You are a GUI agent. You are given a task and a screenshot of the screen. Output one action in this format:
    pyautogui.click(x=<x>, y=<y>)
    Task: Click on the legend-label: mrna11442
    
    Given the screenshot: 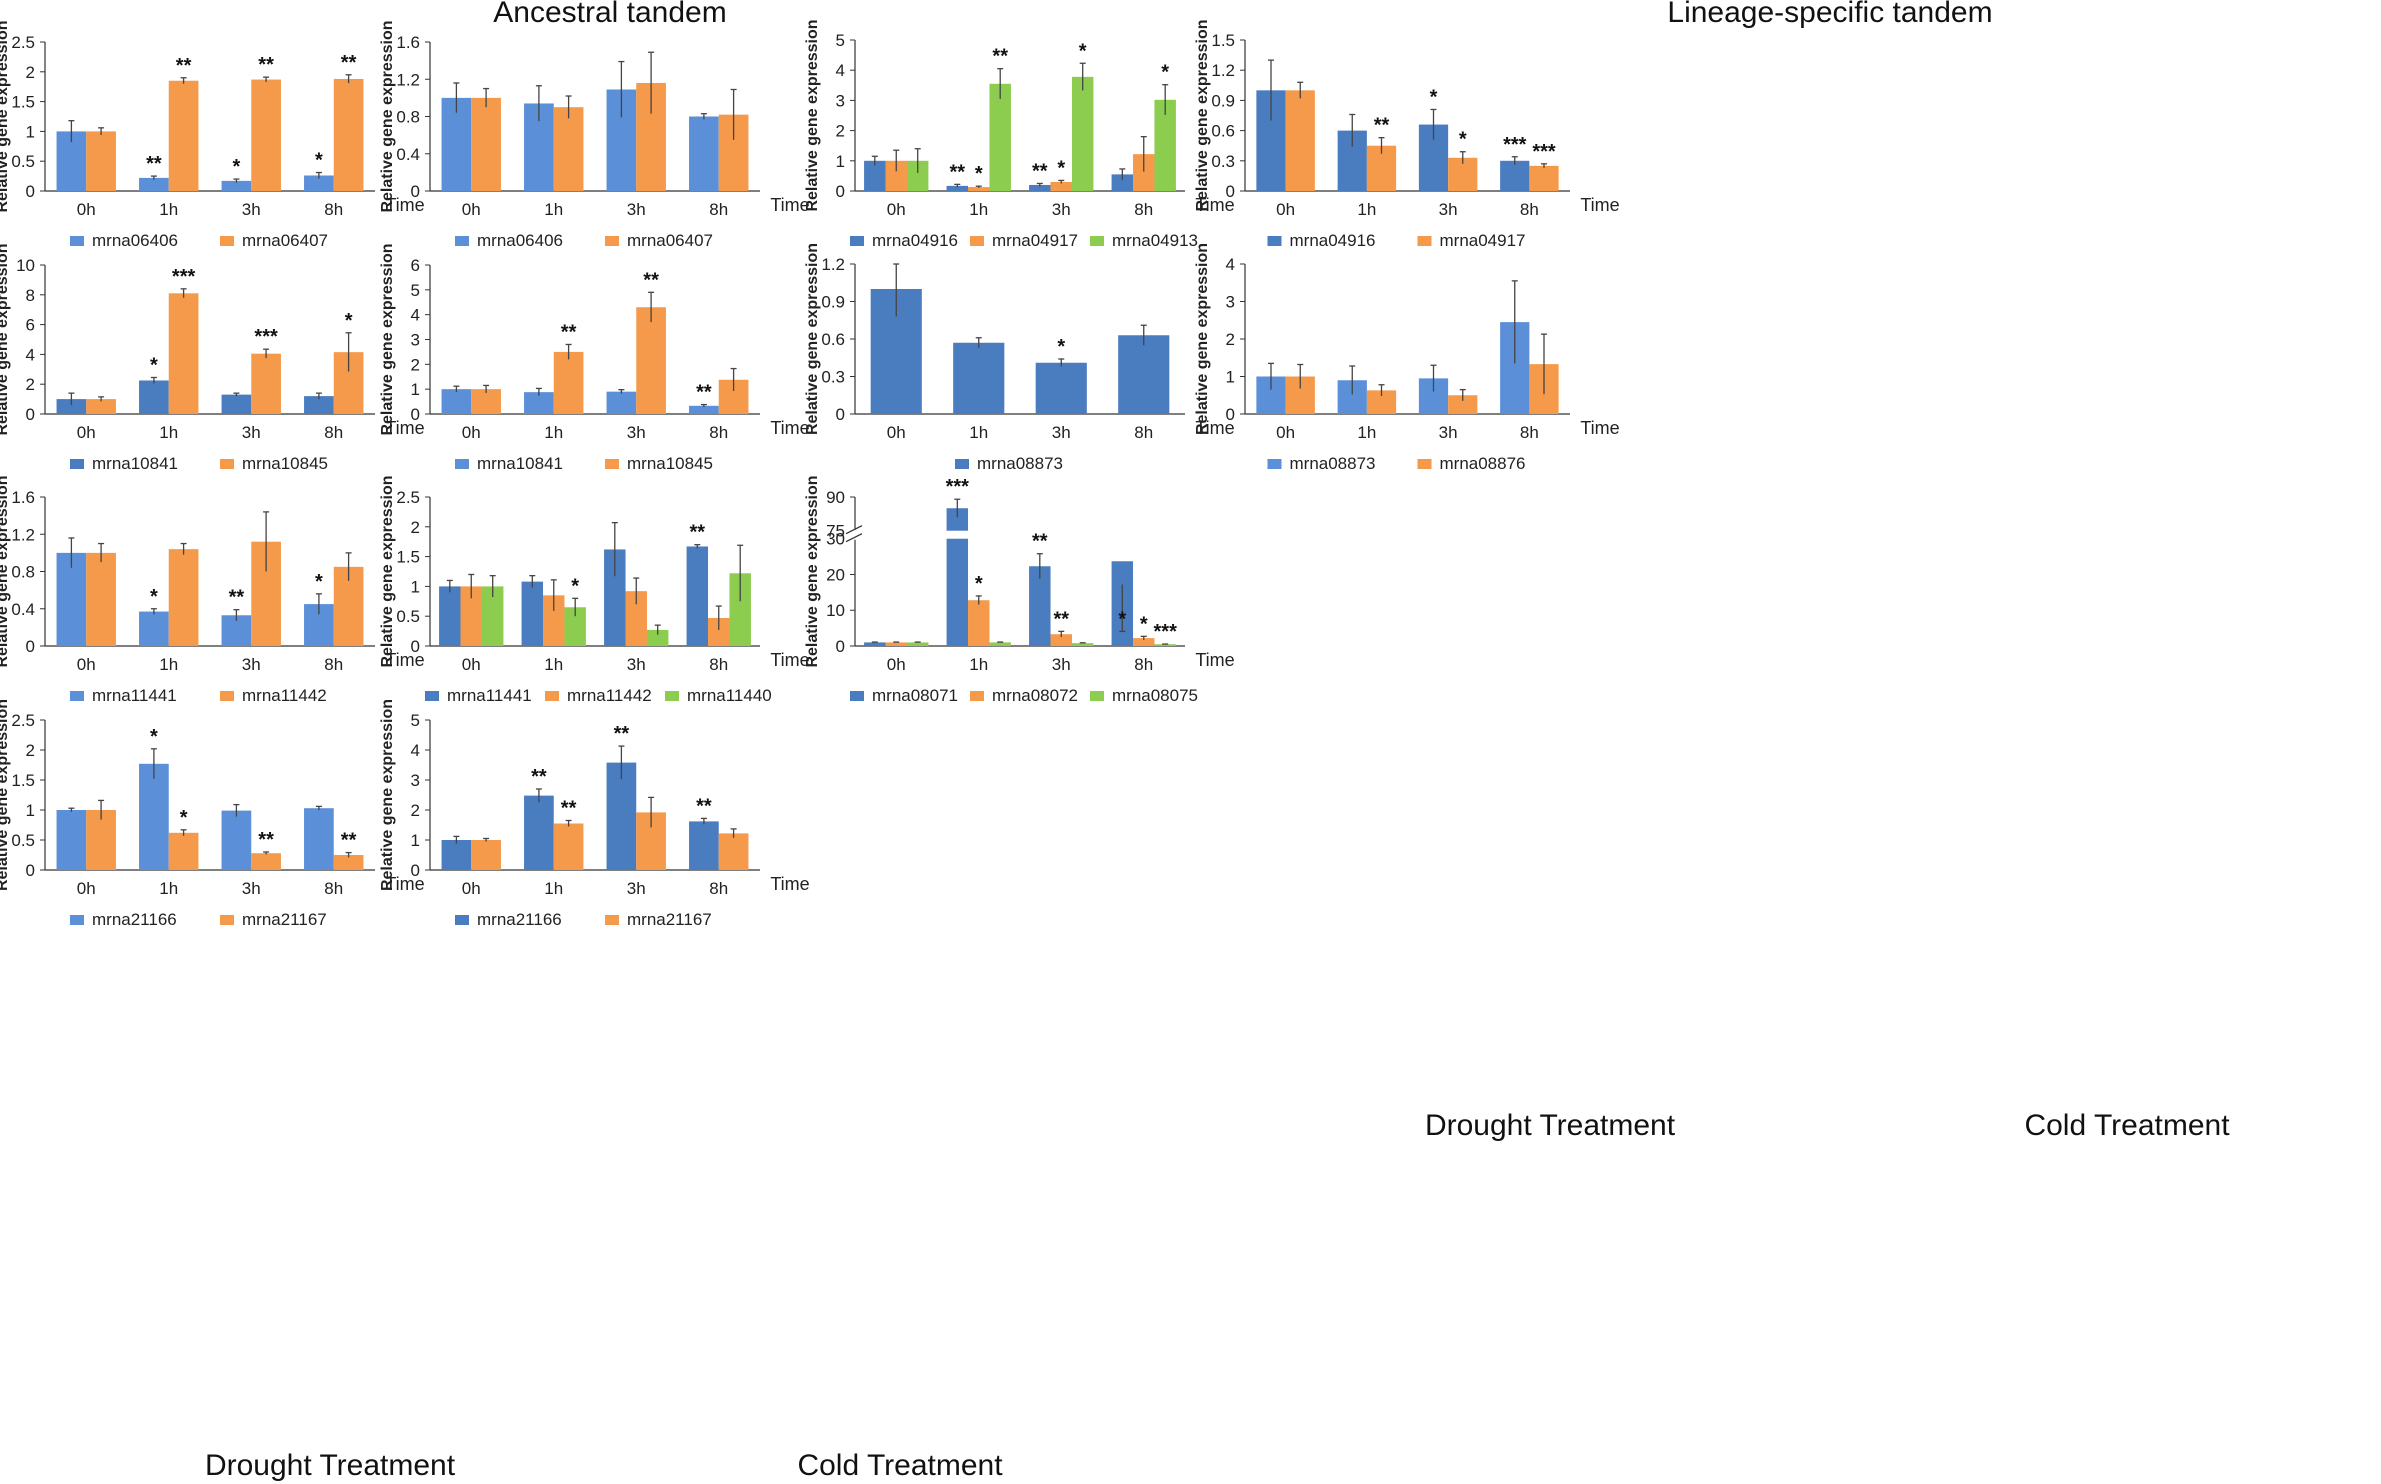 What is the action you would take?
    pyautogui.click(x=284, y=695)
    